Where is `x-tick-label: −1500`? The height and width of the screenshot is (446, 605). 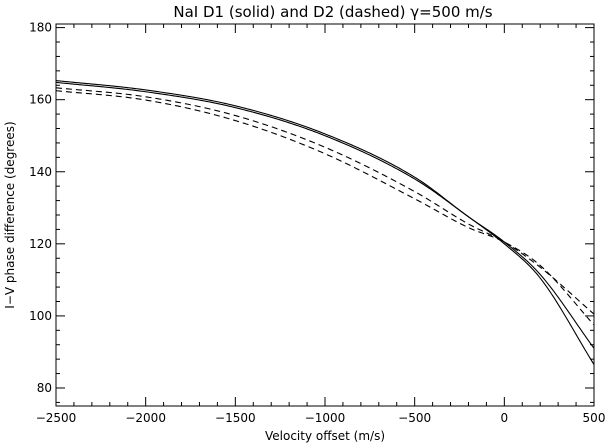
x-tick-label: −1500 is located at coordinates (235, 418).